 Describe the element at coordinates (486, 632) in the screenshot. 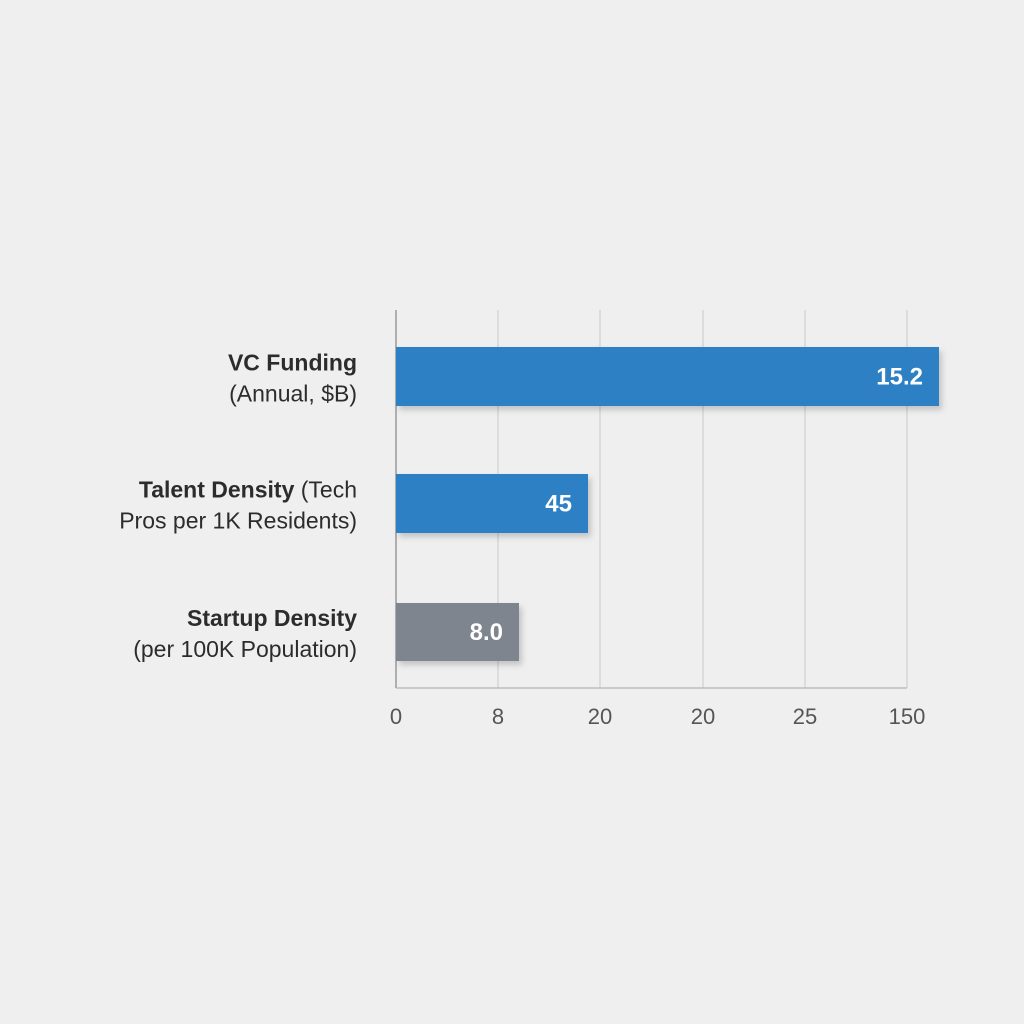

I see `bar-value-label: 8.0` at that location.